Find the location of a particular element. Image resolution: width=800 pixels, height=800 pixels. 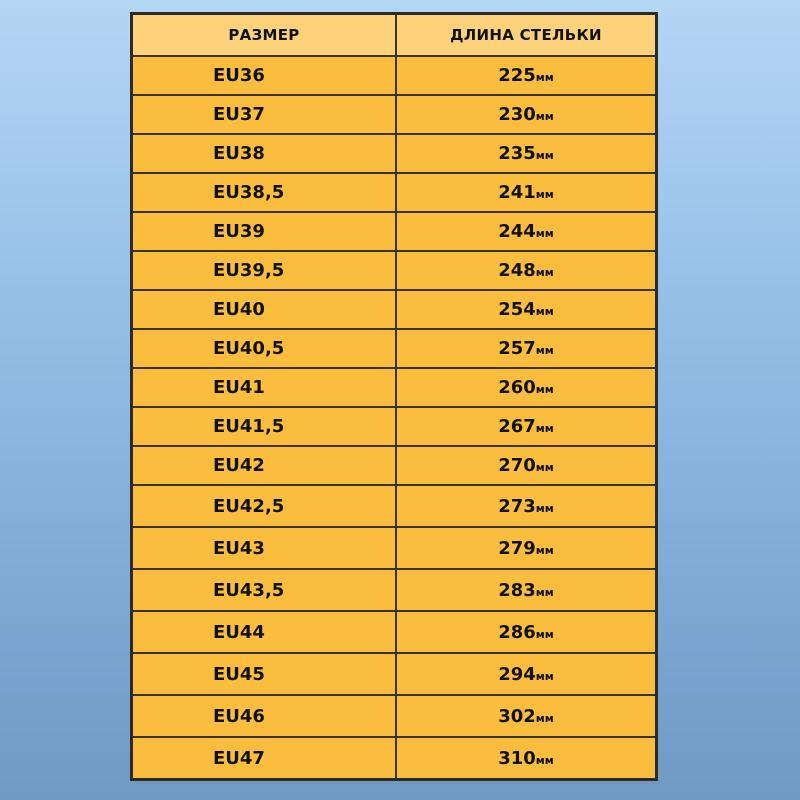

size-value: EU38,5 is located at coordinates (249, 192).